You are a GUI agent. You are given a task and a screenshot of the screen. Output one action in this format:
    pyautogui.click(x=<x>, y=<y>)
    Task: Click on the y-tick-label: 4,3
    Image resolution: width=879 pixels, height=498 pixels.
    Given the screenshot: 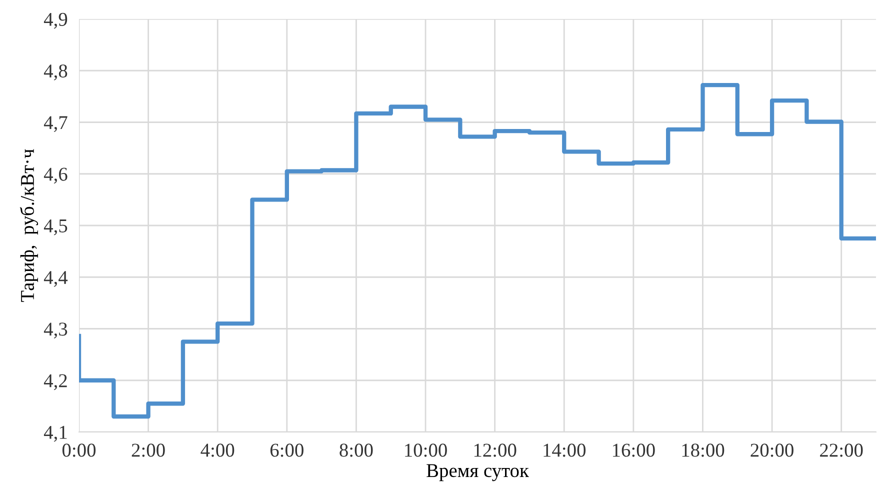 What is the action you would take?
    pyautogui.click(x=56, y=330)
    